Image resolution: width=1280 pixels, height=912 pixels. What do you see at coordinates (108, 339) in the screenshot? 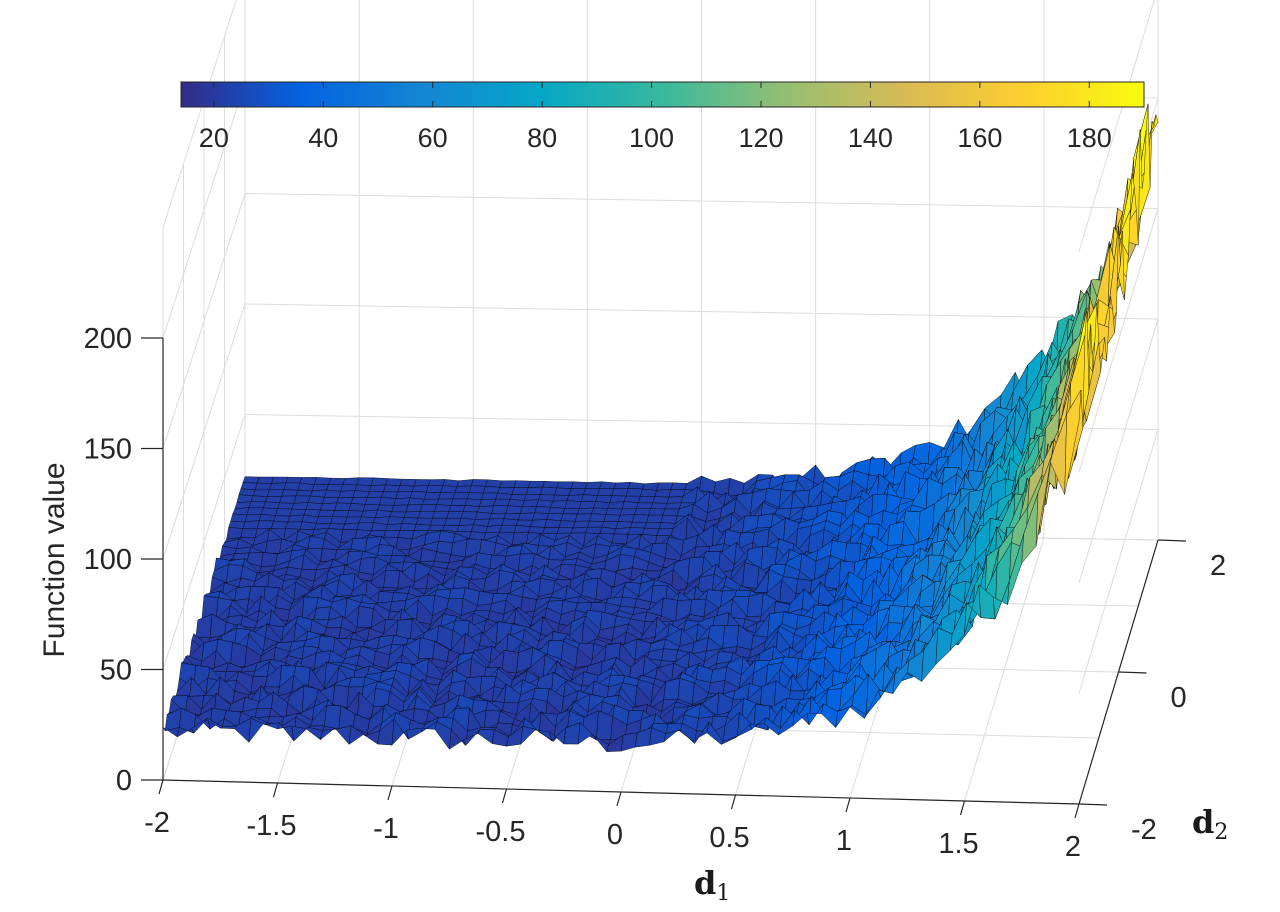
I see `z-tick-label: 200` at bounding box center [108, 339].